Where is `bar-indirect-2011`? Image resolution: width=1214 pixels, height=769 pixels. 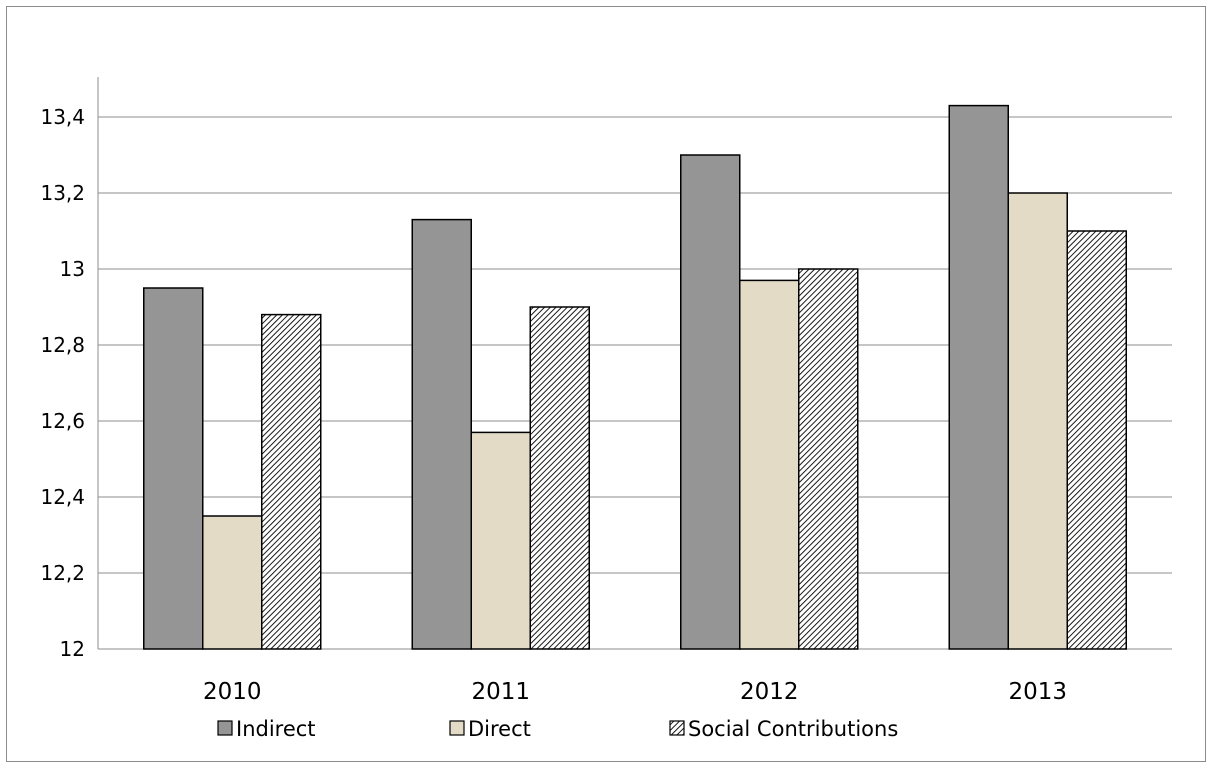
bar-indirect-2011 is located at coordinates (441, 434).